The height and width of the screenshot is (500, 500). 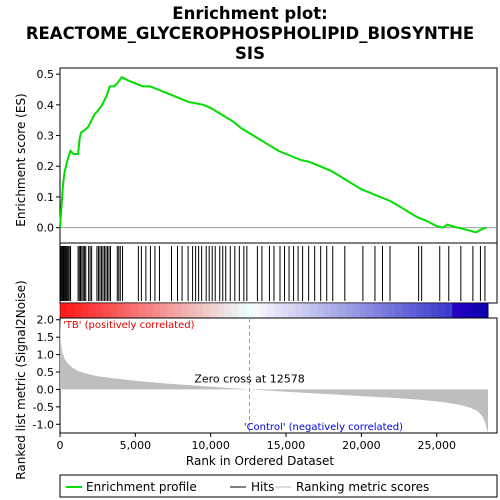 I want to click on negative-correlation-label: 'Control' (negatively correlated), so click(x=323, y=427).